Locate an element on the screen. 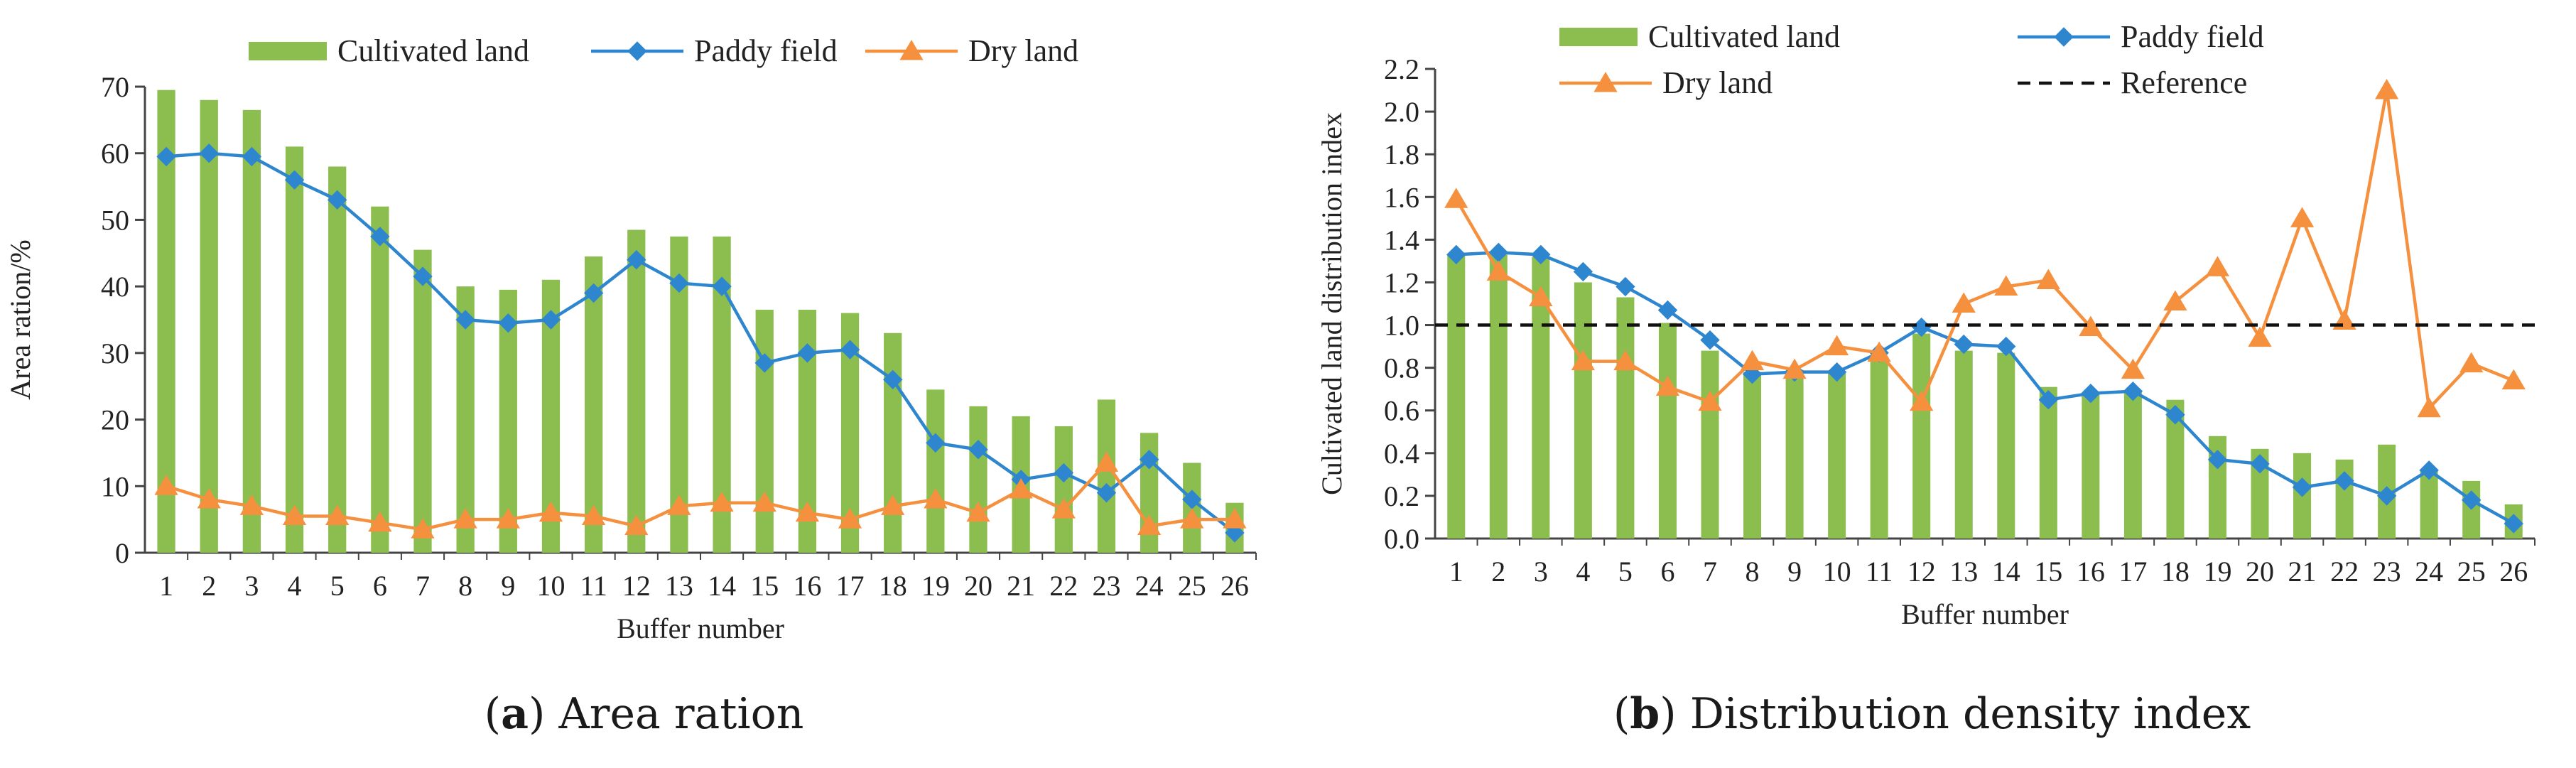 Image resolution: width=2576 pixels, height=768 pixels. x-tick-label: 12 is located at coordinates (1921, 572).